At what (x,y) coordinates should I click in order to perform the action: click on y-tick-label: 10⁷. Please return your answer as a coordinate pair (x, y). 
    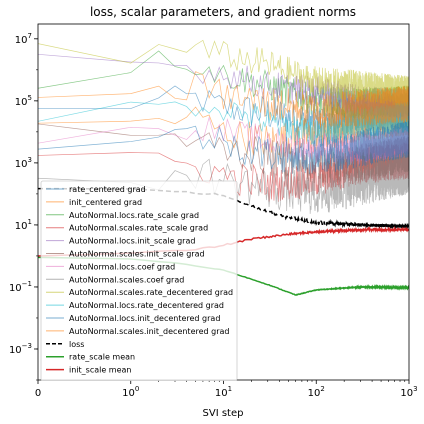
    Looking at the image, I should click on (23, 39).